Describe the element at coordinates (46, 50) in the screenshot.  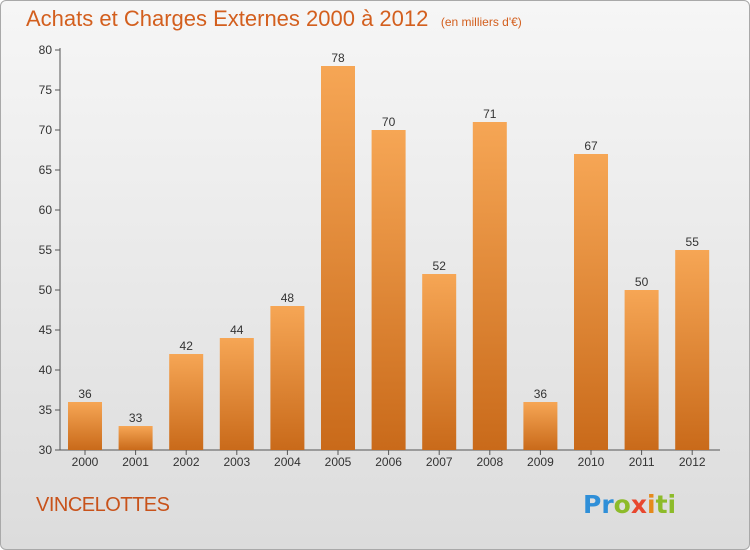
I see `y-tick-label: 80` at that location.